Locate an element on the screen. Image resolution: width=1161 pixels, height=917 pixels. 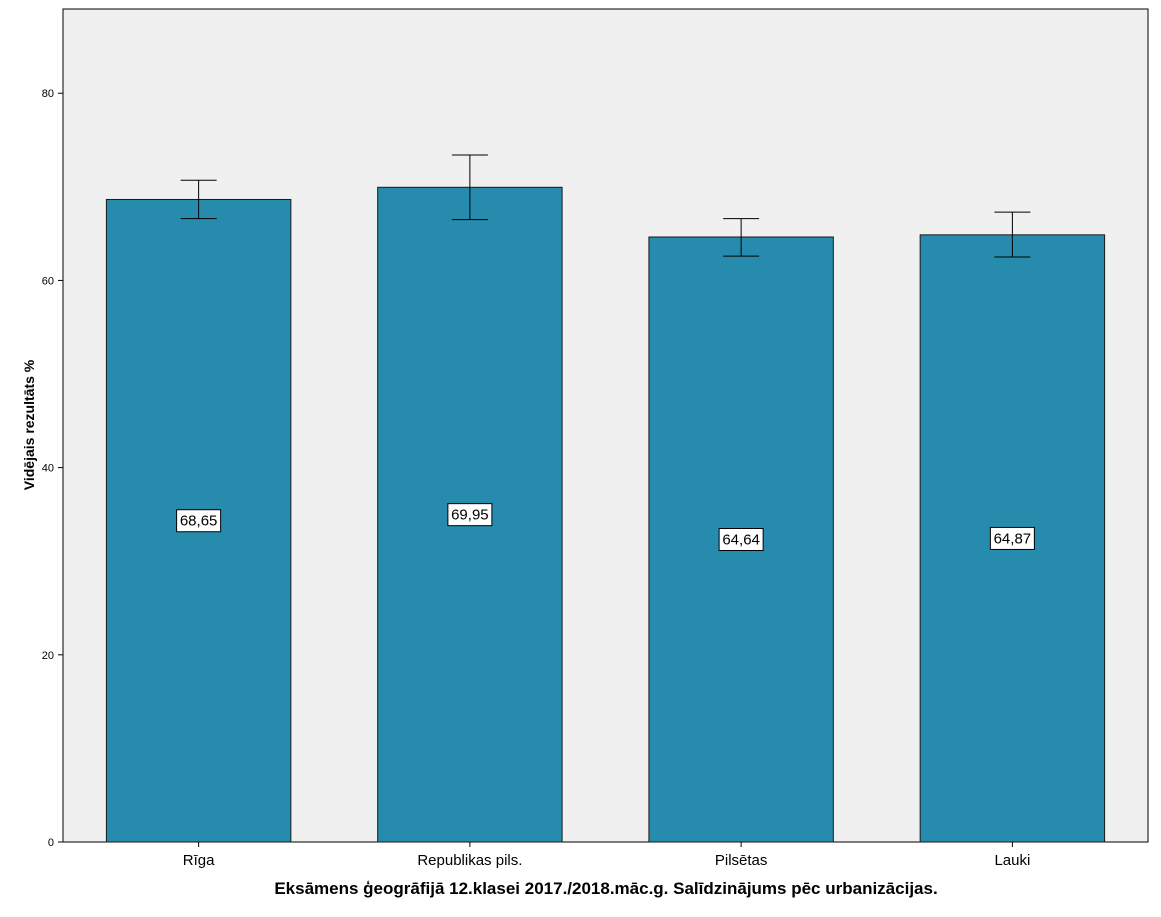
y-tick-label: 20 is located at coordinates (48, 656).